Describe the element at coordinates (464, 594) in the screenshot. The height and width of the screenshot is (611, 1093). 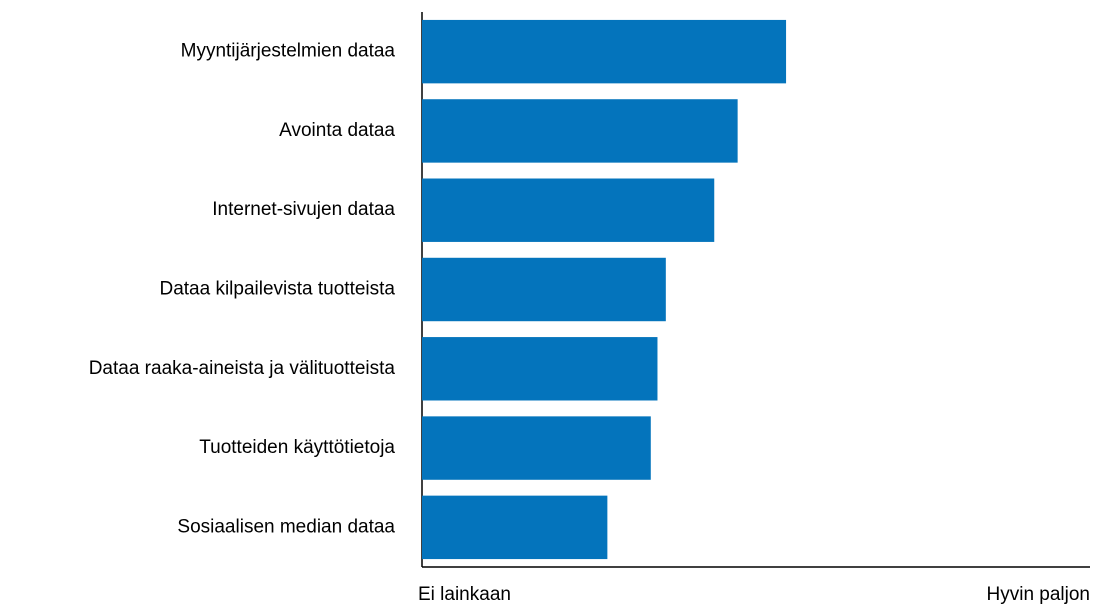
I see `x-tick-label: Ei lainkaan` at that location.